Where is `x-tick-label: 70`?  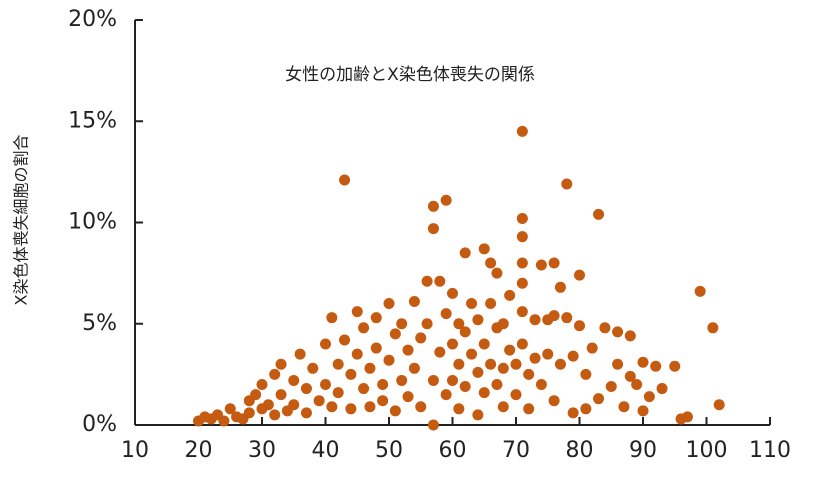
x-tick-label: 70 is located at coordinates (516, 450).